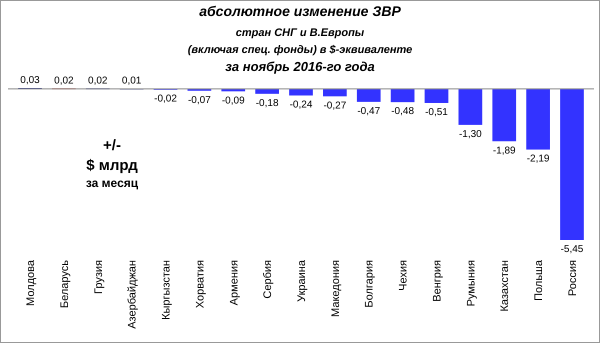  What do you see at coordinates (437, 281) in the screenshot?
I see `x-tick-label: Венгрия` at bounding box center [437, 281].